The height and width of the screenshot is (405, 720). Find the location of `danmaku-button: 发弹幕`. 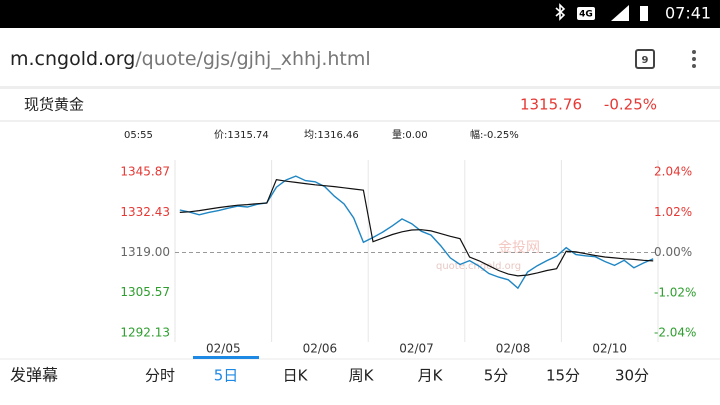

danmaku-button: 发弹幕 is located at coordinates (34, 375).